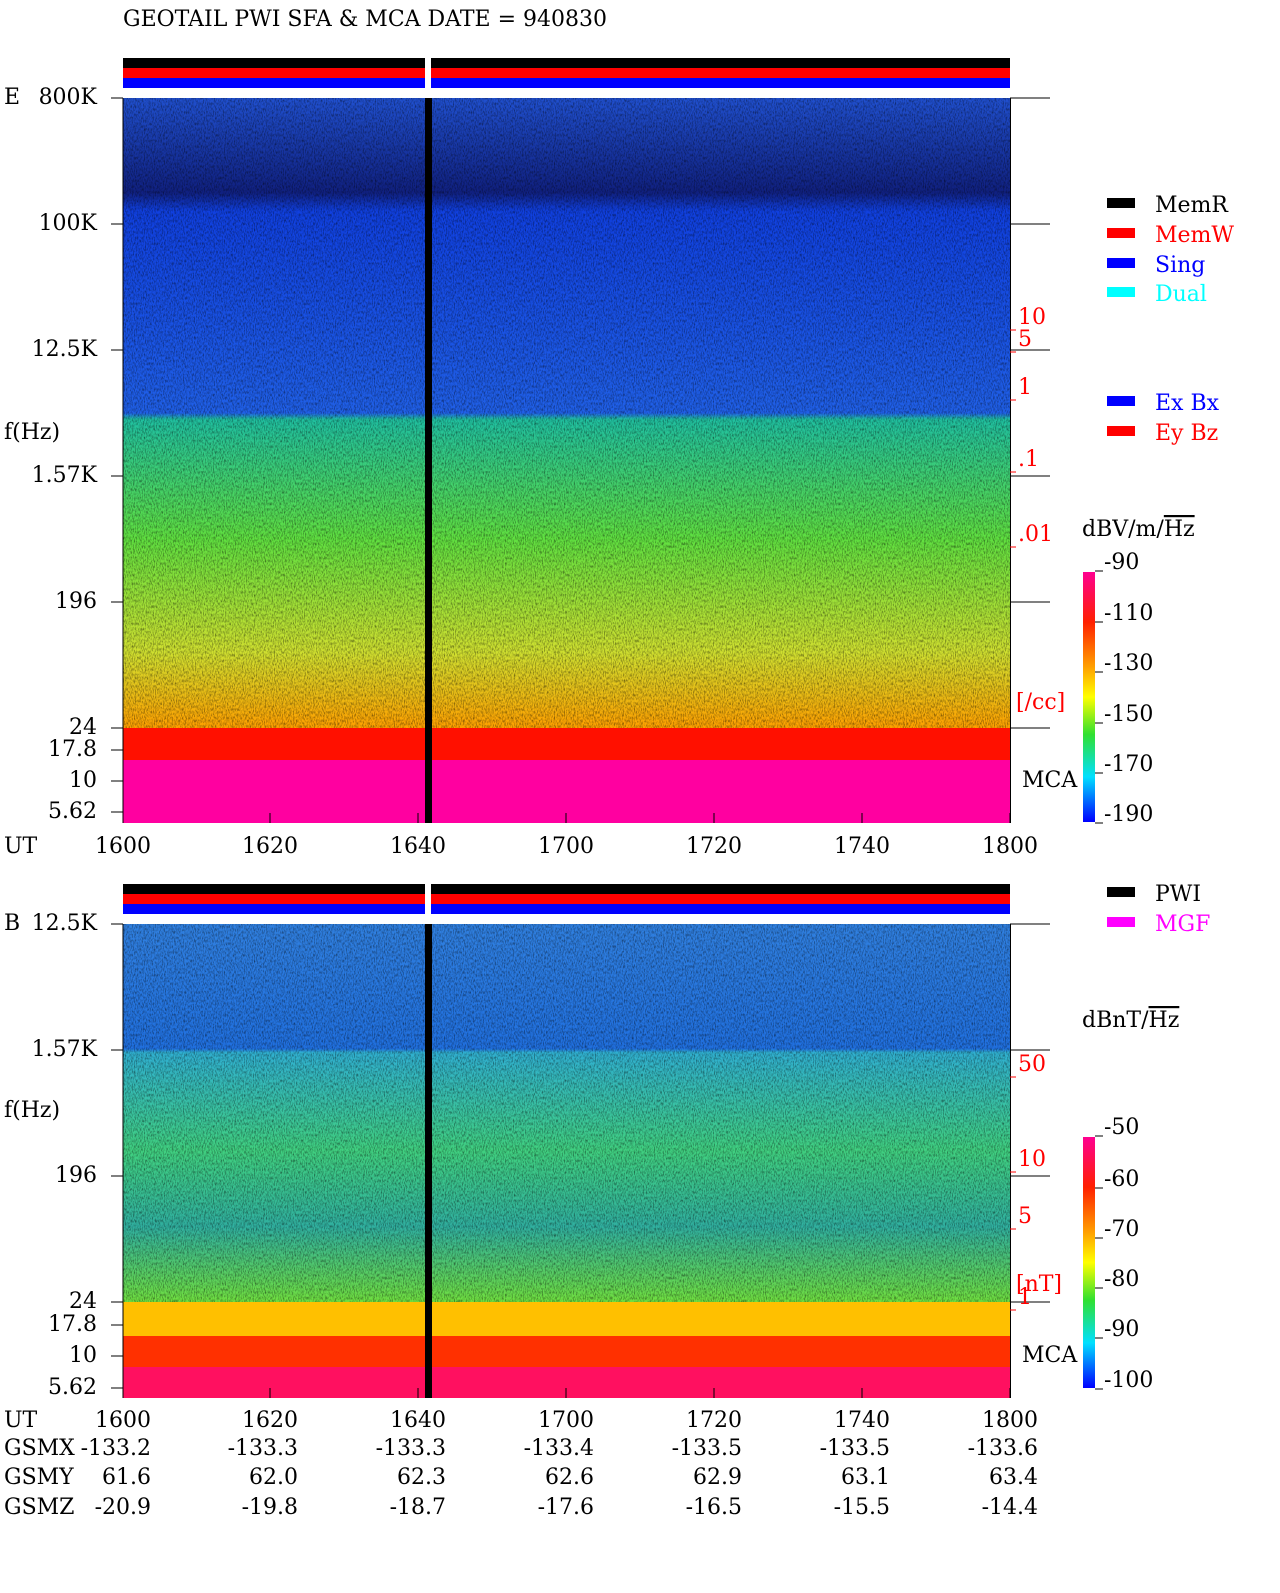 Image resolution: width=1280 pixels, height=1593 pixels. What do you see at coordinates (1121, 1127) in the screenshot?
I see `colorbar-tick-label: -50` at bounding box center [1121, 1127].